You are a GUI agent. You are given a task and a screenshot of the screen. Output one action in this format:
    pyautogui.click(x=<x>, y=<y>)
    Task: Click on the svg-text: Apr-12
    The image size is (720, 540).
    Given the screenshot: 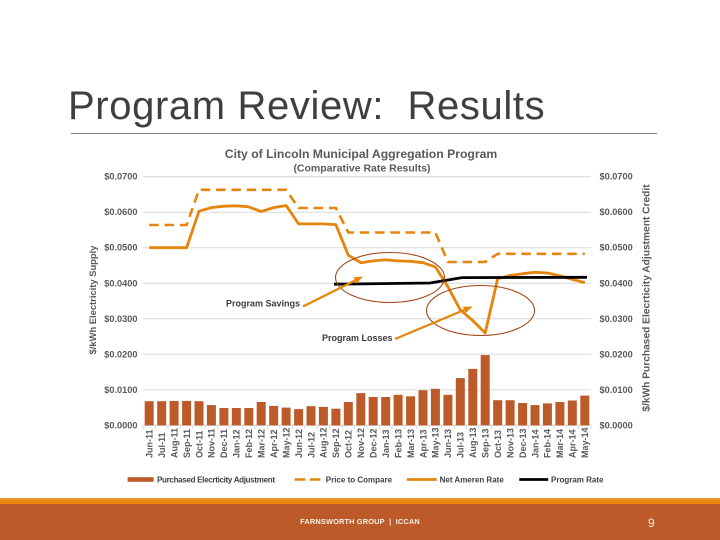 What is the action you would take?
    pyautogui.click(x=274, y=443)
    